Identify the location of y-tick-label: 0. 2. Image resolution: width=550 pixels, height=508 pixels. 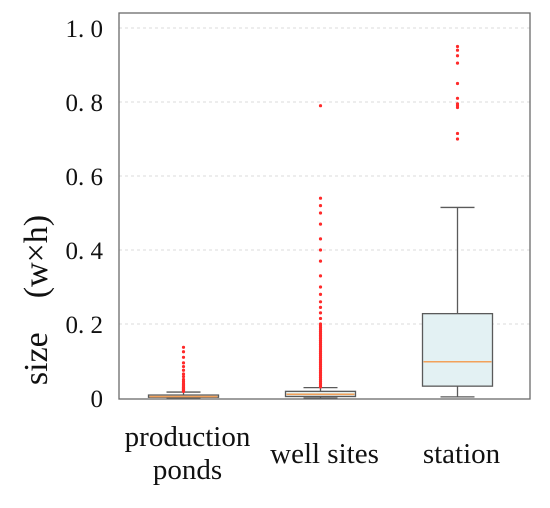
(85, 325).